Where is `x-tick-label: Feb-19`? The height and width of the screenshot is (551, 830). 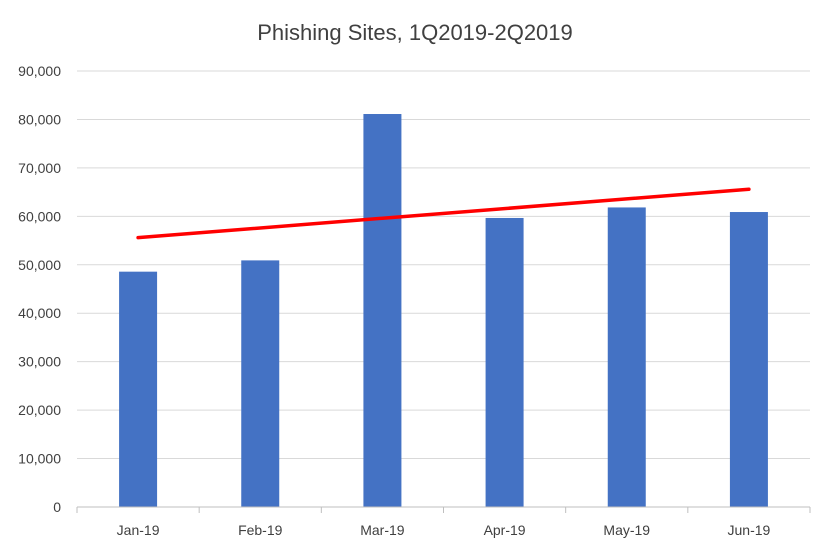 x-tick-label: Feb-19 is located at coordinates (260, 530).